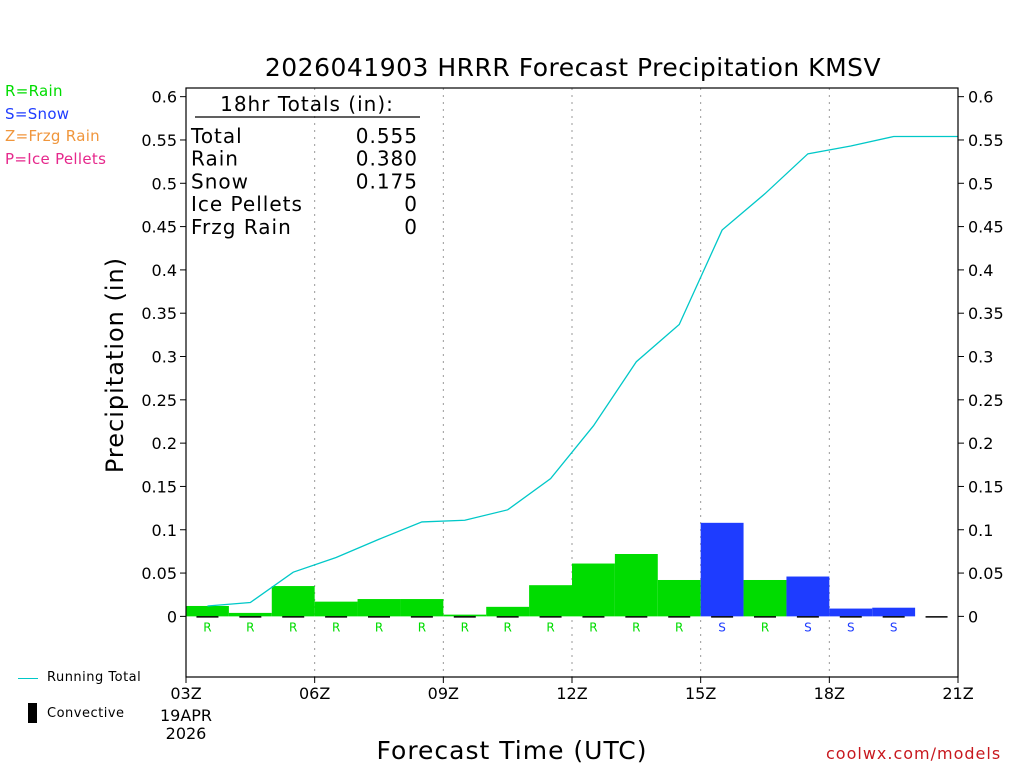 This screenshot has width=1024, height=768. I want to click on y-tick-label-right: 0.45, so click(986, 227).